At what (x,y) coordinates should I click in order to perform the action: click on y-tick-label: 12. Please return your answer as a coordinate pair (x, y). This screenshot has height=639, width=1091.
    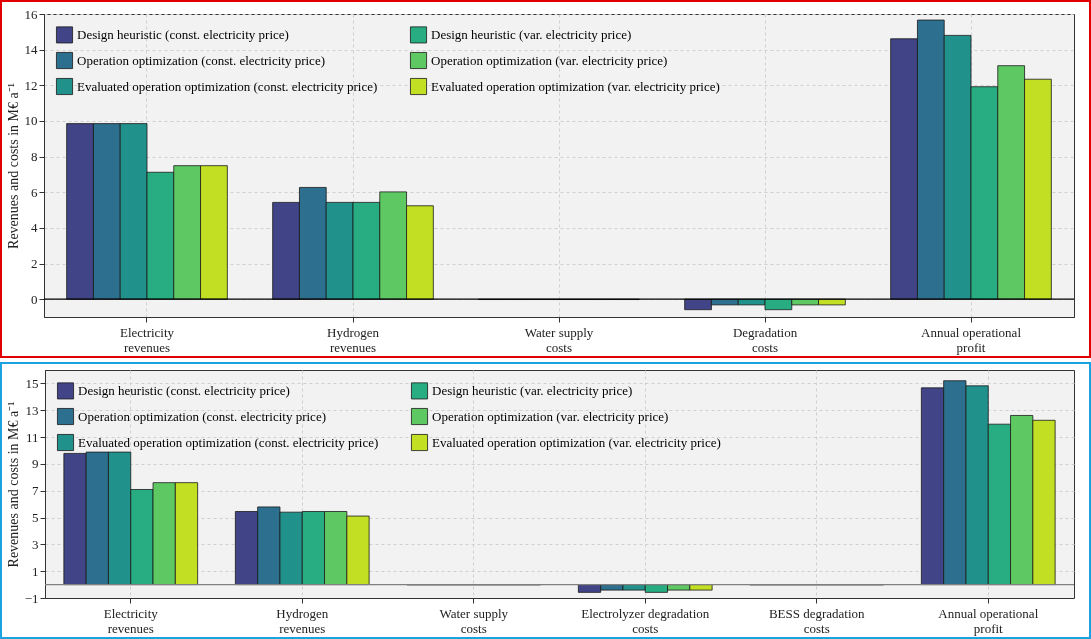
    Looking at the image, I should click on (31, 85).